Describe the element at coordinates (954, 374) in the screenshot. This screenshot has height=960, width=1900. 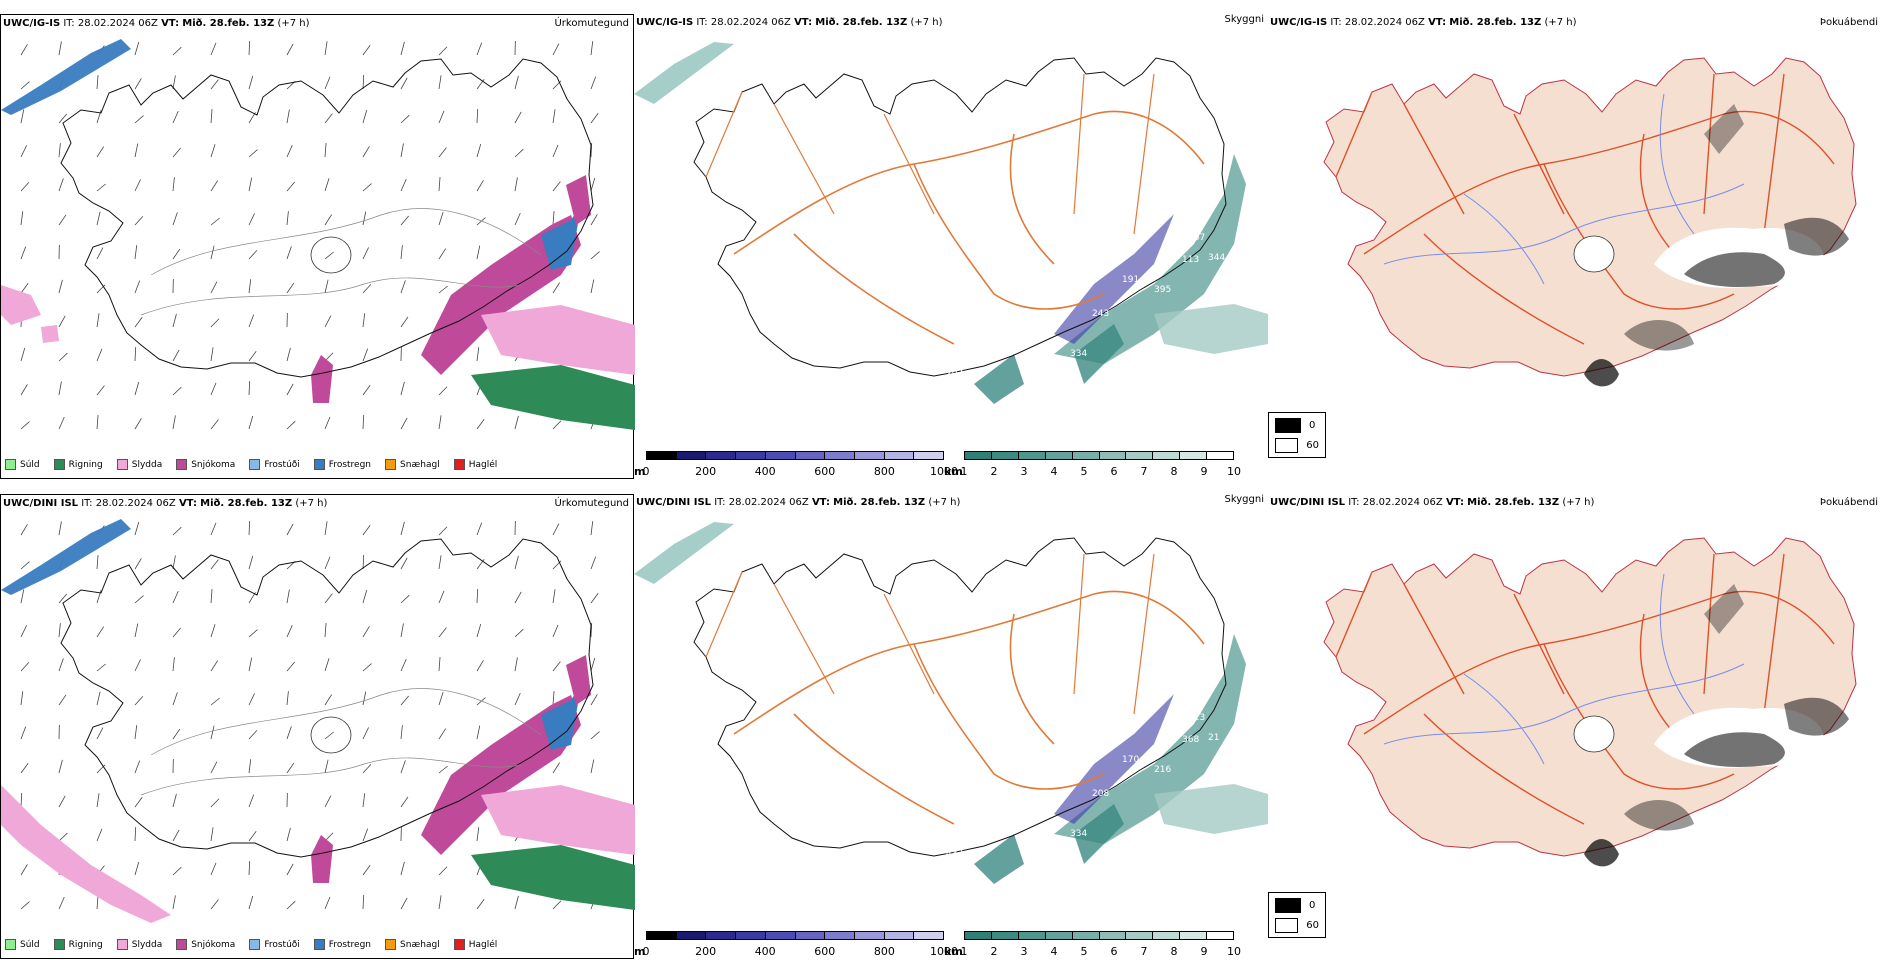
I see `visibility-value-label: 207` at that location.